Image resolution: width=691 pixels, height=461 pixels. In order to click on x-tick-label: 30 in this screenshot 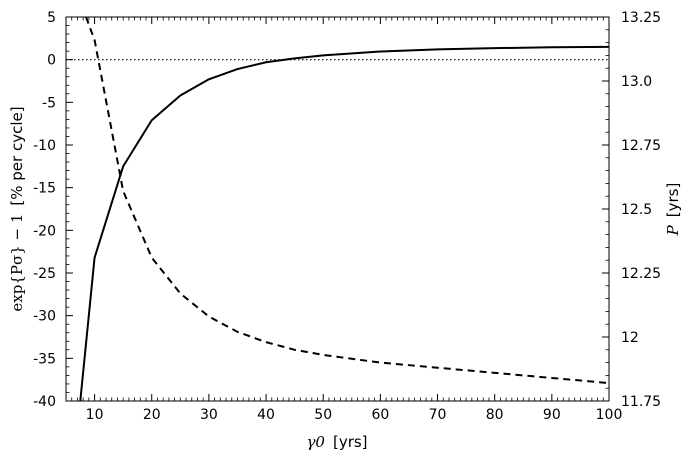, I will do `click(209, 415)`.